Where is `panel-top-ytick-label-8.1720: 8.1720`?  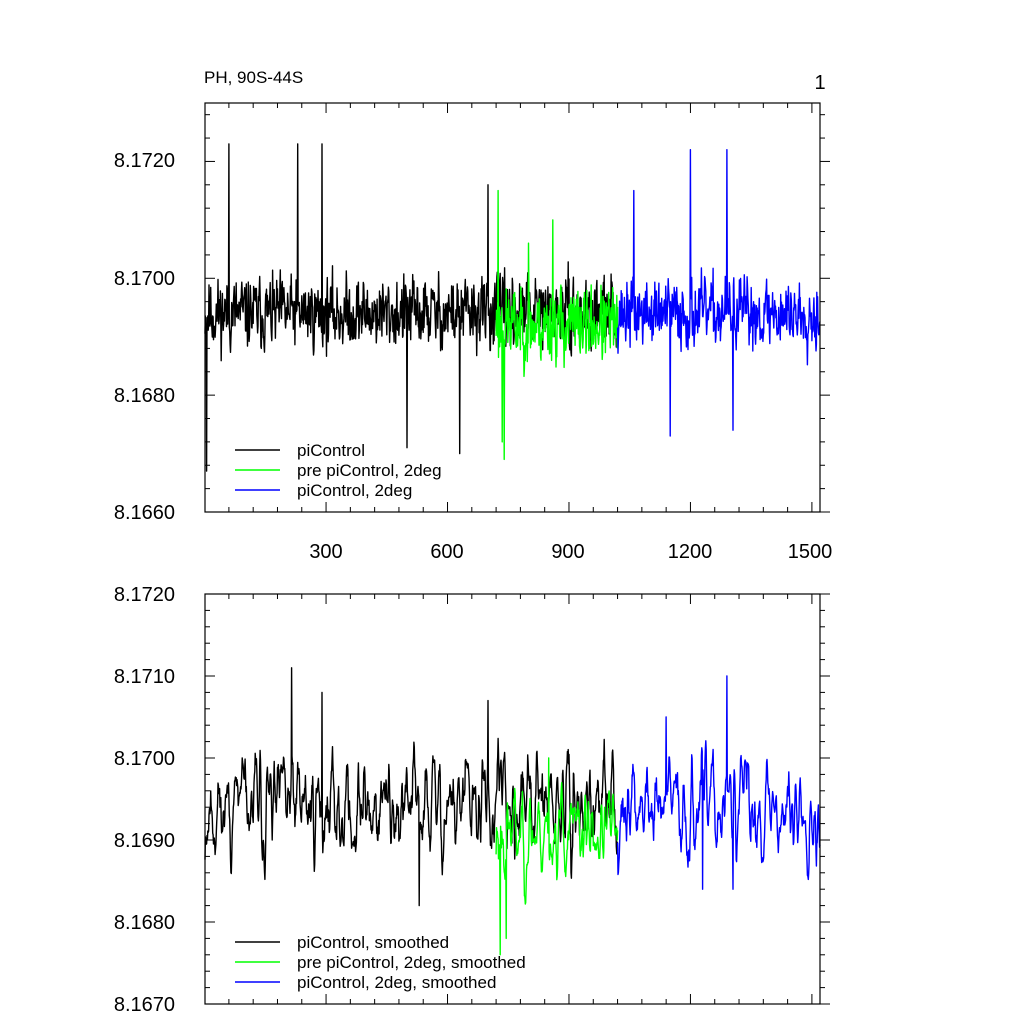 panel-top-ytick-label-8.1720: 8.1720 is located at coordinates (144, 161).